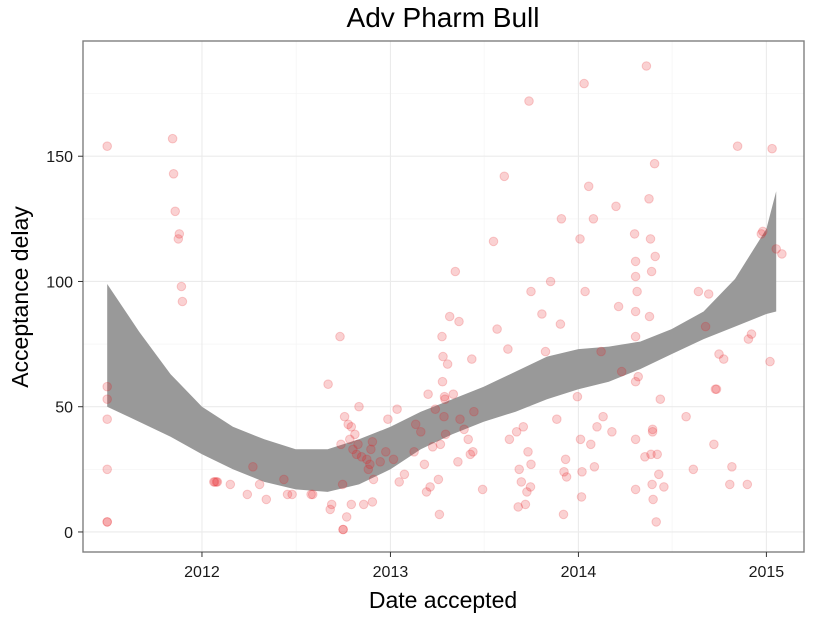 The height and width of the screenshot is (618, 825). What do you see at coordinates (59, 157) in the screenshot?
I see `y-tick-label: 150` at bounding box center [59, 157].